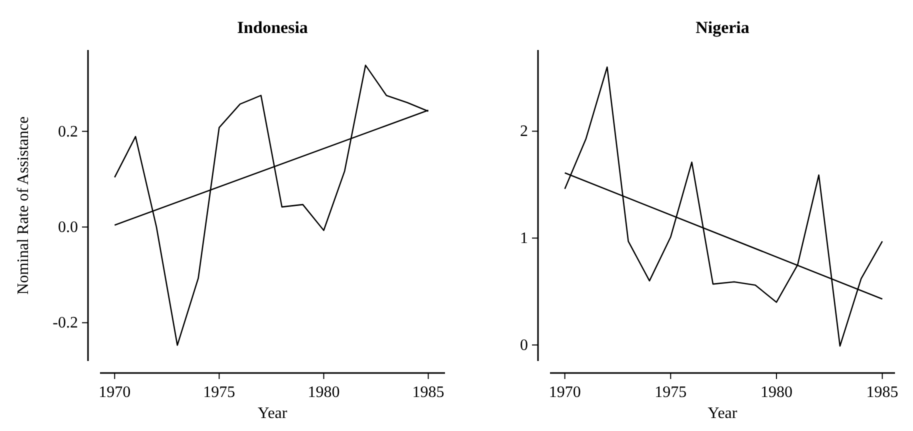 Image resolution: width=913 pixels, height=431 pixels. Describe the element at coordinates (272, 27) in the screenshot. I see `chart-title: Indonesia` at that location.